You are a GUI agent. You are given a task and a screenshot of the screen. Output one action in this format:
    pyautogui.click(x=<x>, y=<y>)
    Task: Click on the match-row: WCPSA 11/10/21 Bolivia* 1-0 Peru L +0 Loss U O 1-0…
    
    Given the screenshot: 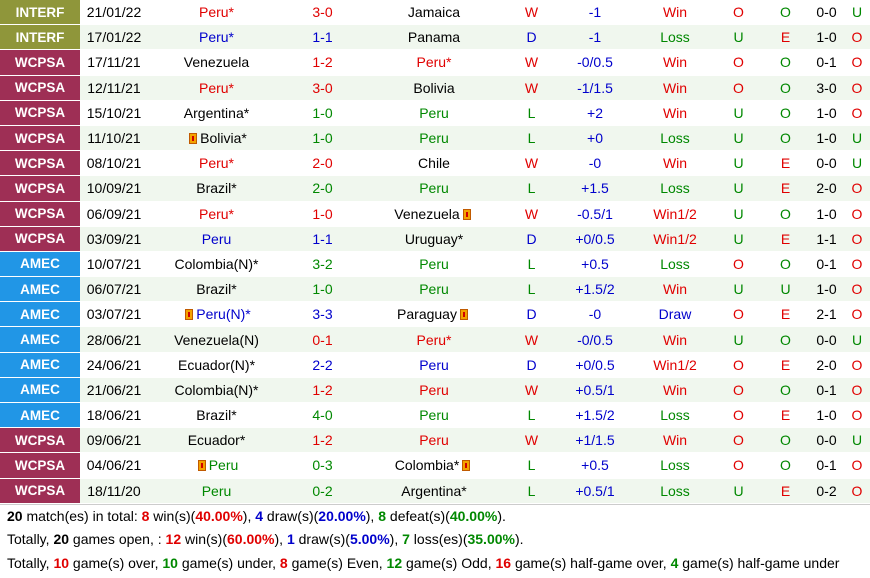 What is the action you would take?
    pyautogui.click(x=435, y=138)
    